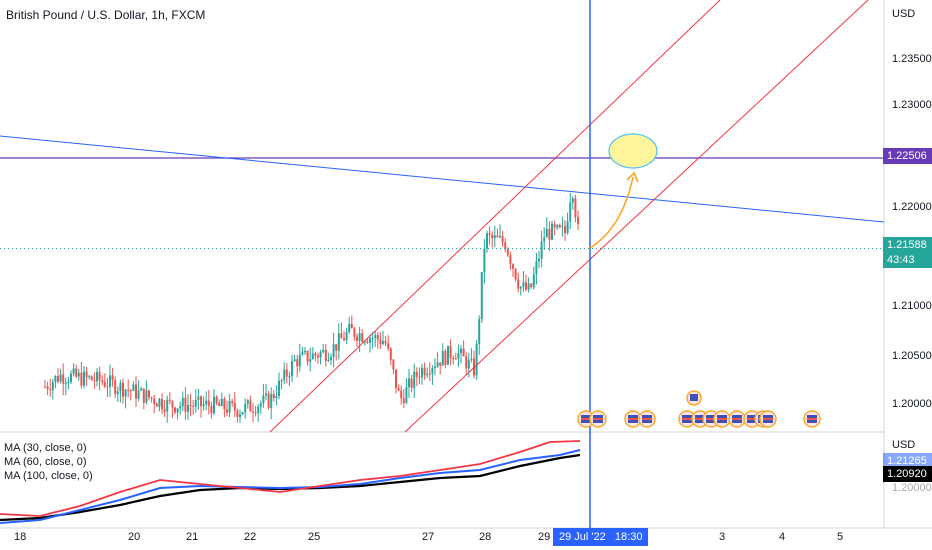 The height and width of the screenshot is (550, 932). What do you see at coordinates (907, 260) in the screenshot?
I see `countdown-badge: 43:43` at bounding box center [907, 260].